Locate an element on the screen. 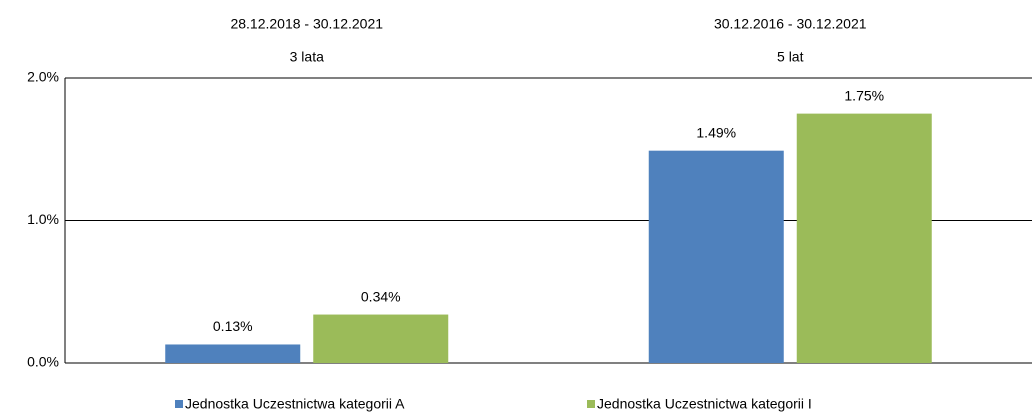  category-sublabel: 3 lata is located at coordinates (307, 57).